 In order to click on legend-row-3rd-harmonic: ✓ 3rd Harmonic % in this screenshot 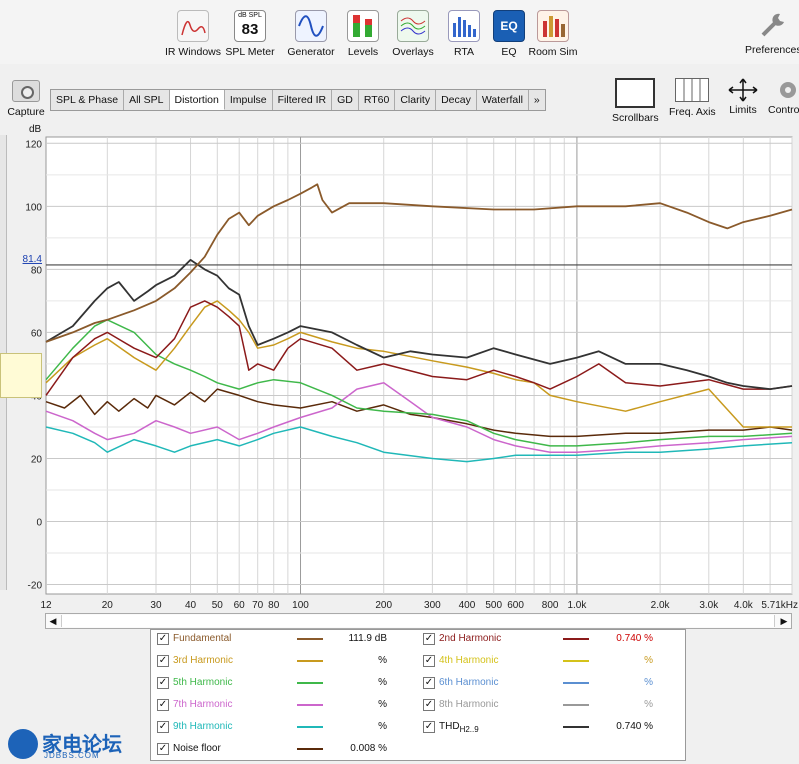, I will do `click(282, 662)`.